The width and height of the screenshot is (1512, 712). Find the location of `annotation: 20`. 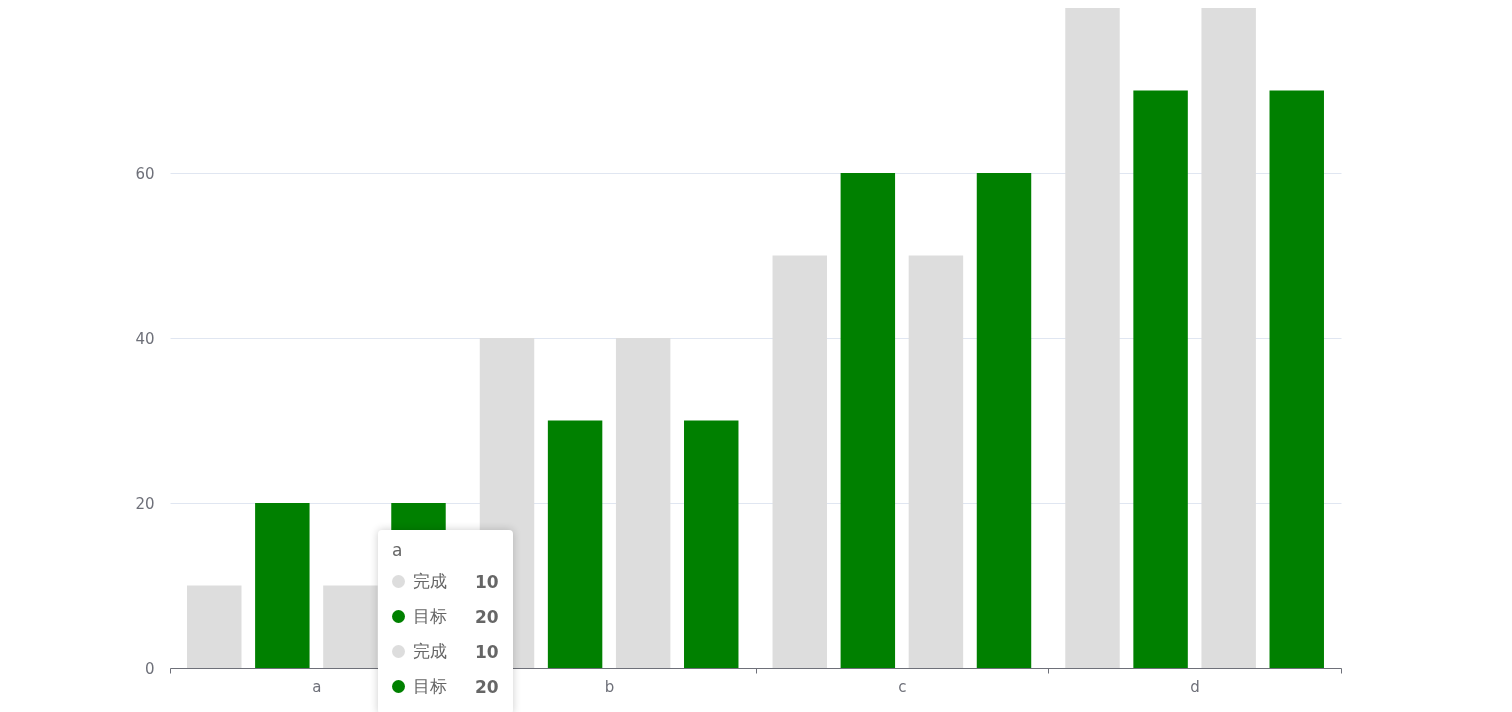

annotation: 20 is located at coordinates (487, 616).